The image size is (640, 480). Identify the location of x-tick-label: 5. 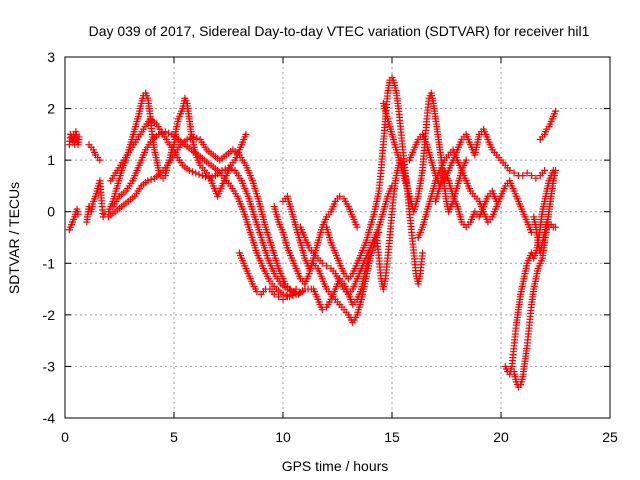
(174, 437).